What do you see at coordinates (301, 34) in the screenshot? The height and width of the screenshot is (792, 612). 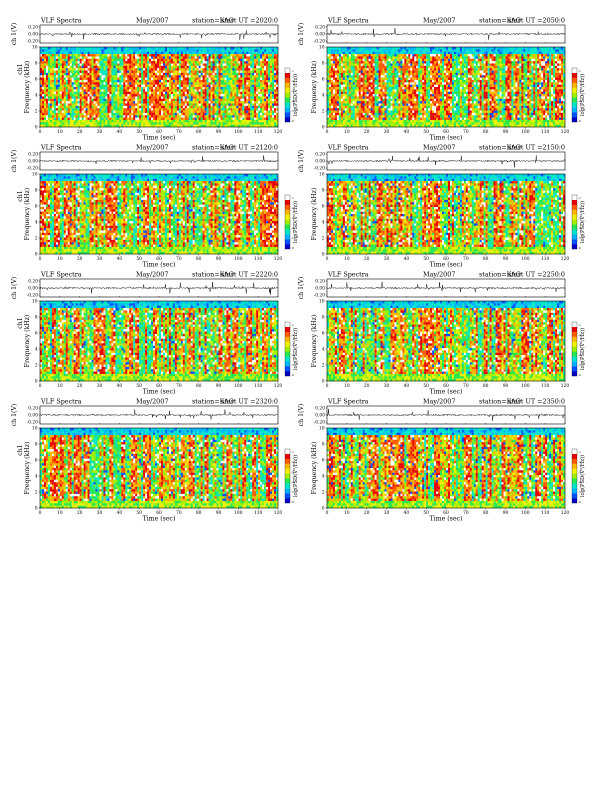 I see `ch-axis-label: ch 1(V)` at bounding box center [301, 34].